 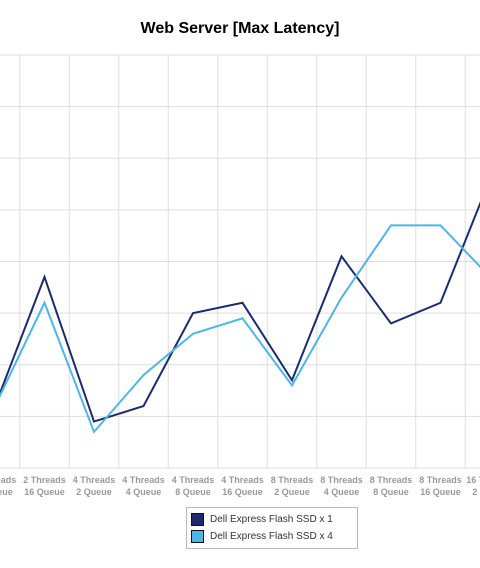 I want to click on legend-label: Dell Express Flash SSD x 1, so click(x=271, y=519).